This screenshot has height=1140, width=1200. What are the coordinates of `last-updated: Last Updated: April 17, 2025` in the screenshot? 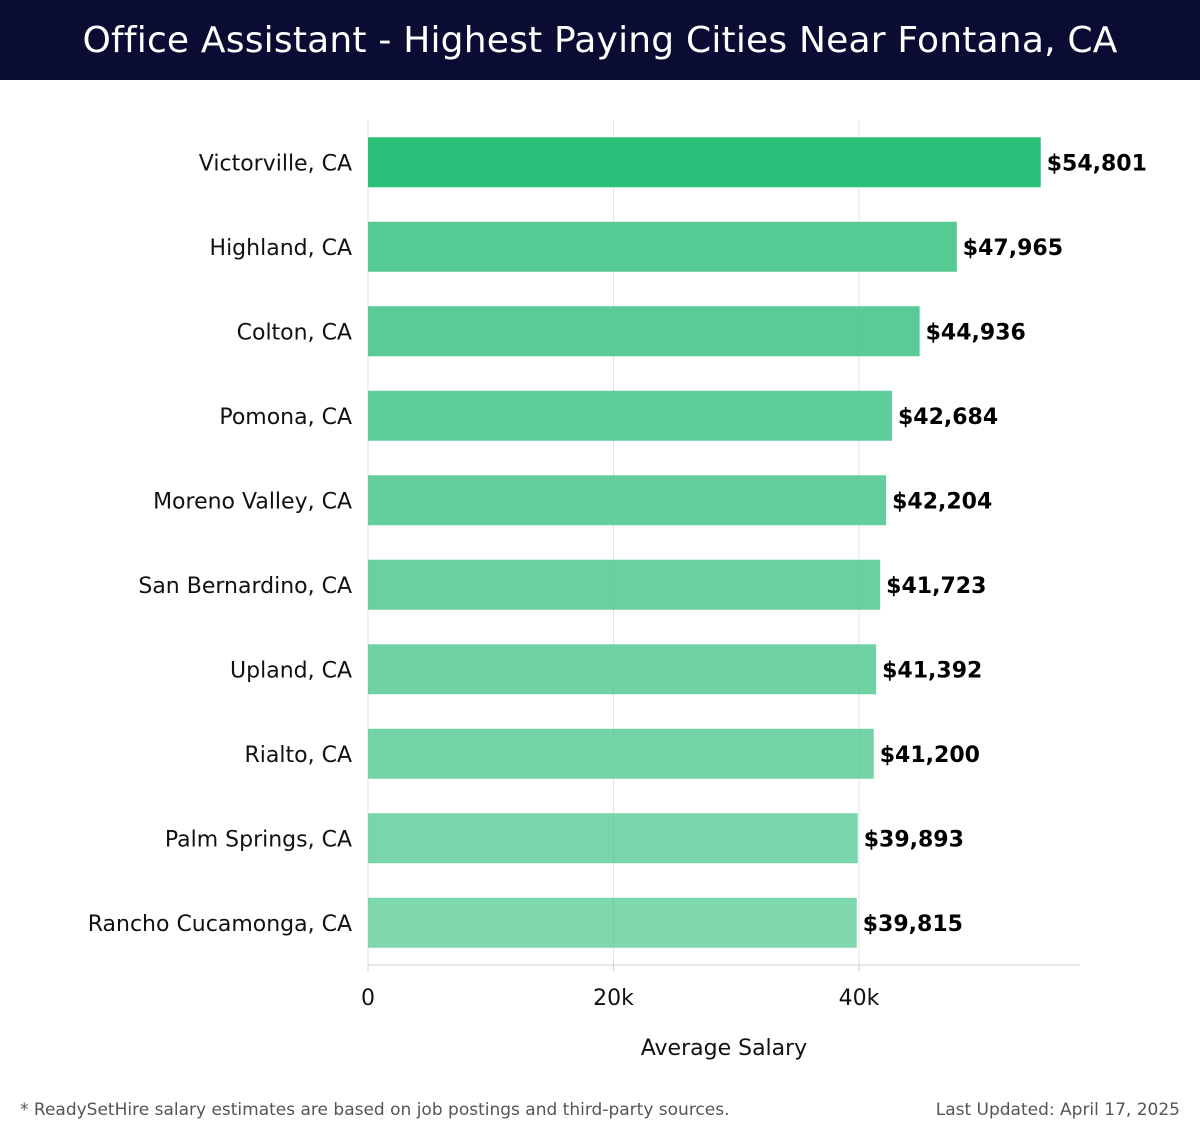 It's located at (1057, 1110).